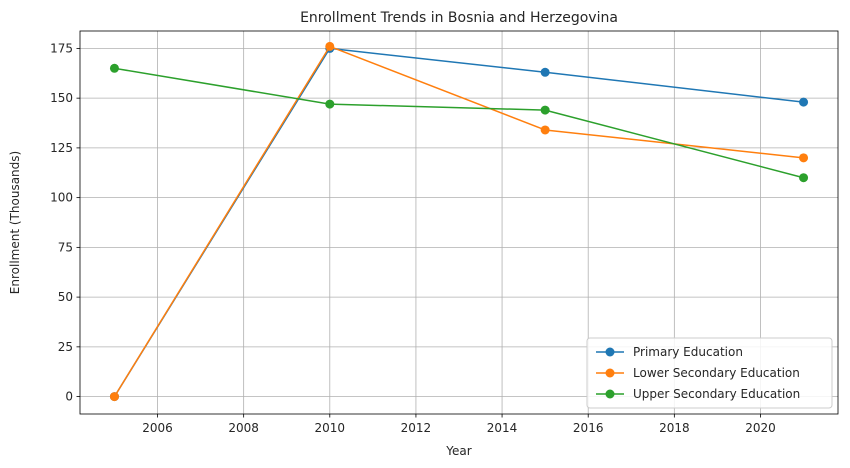 The image size is (850, 468). Describe the element at coordinates (61, 48) in the screenshot. I see `y-tick-label: 175` at that location.